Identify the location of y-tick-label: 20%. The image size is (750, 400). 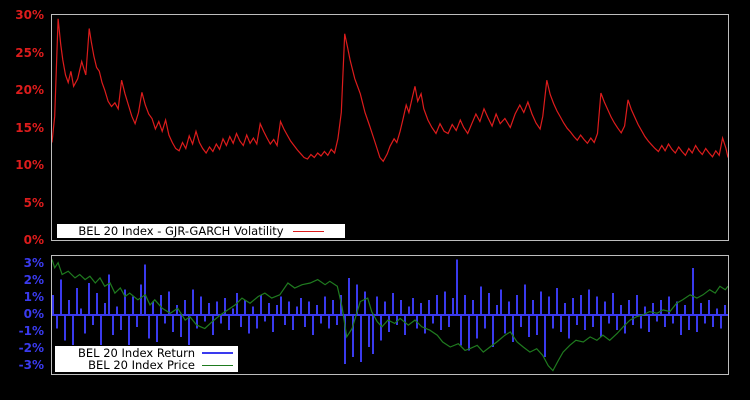
(29, 90).